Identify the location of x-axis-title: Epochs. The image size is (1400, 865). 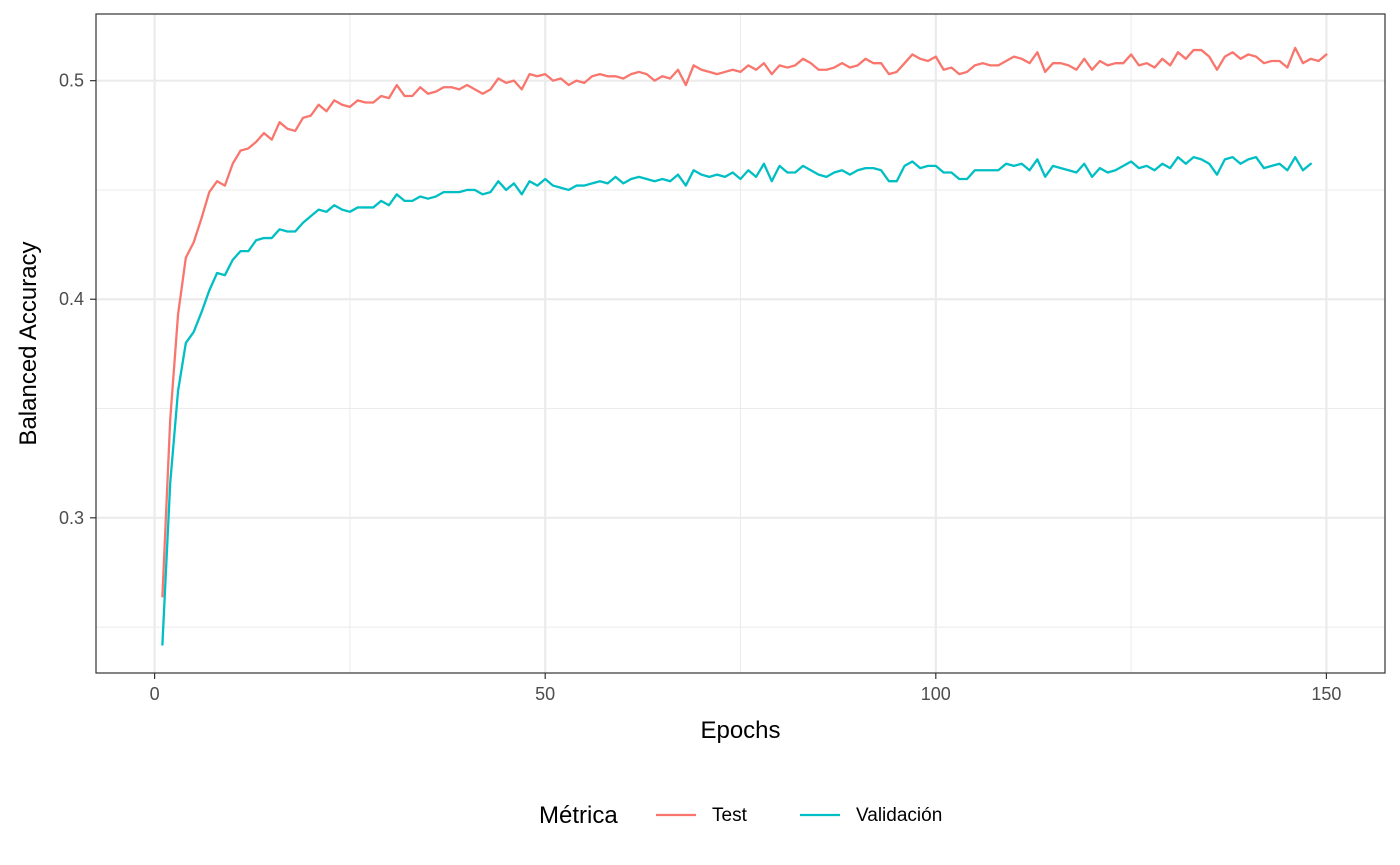
(740, 730).